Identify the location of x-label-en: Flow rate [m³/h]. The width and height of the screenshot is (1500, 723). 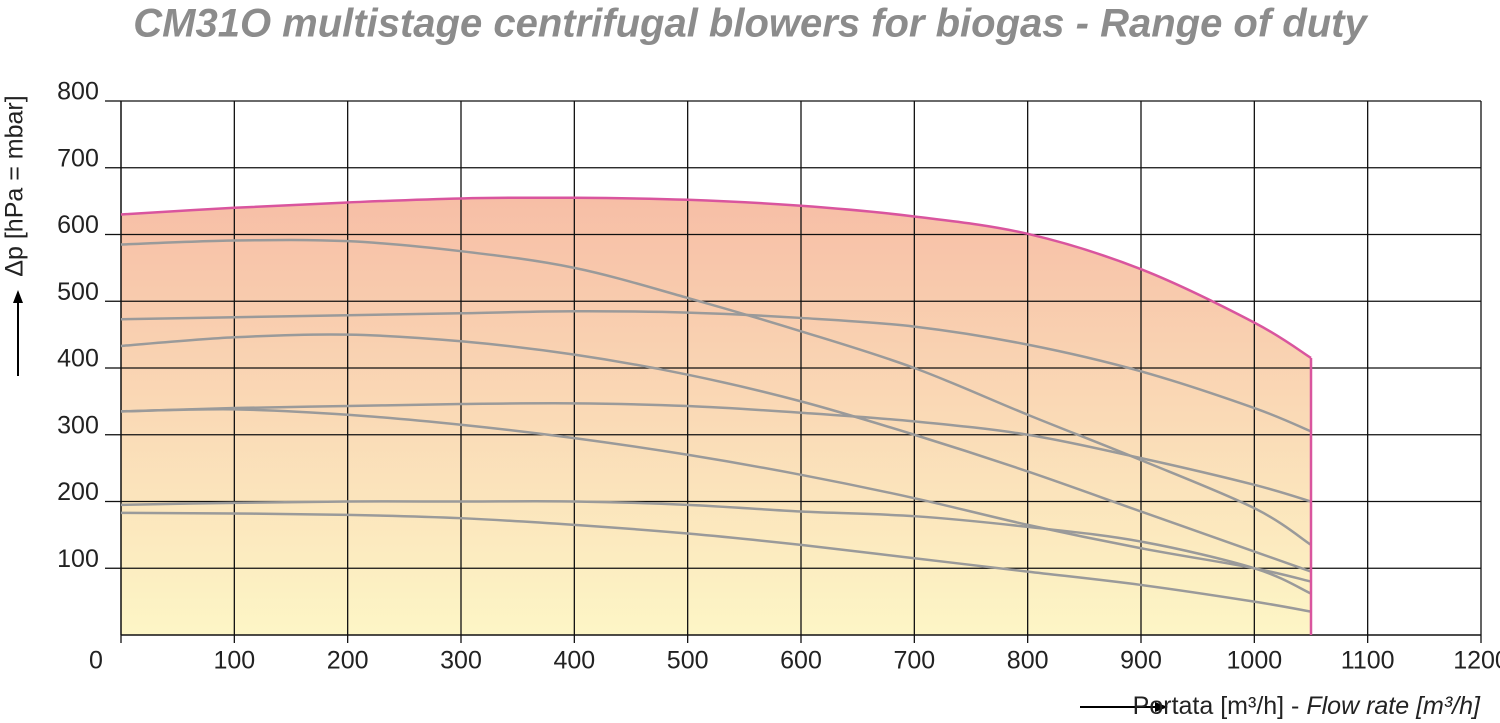
(1393, 706).